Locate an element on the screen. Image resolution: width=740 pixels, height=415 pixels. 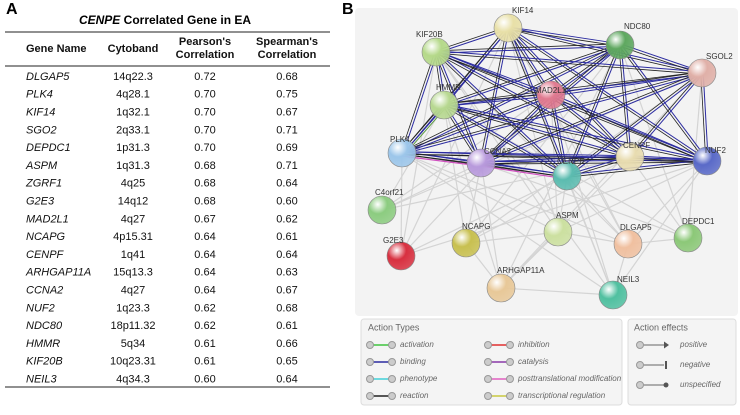
table-cell: 18p11.32 is located at coordinates (132, 326).